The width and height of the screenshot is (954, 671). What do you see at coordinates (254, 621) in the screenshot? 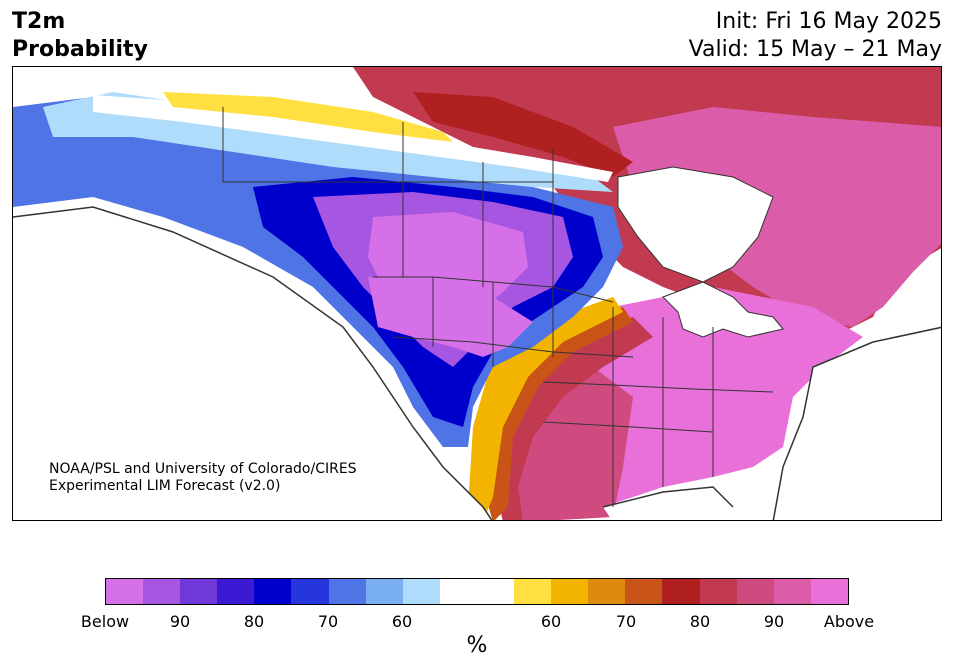
I see `colorbar-label-below-80: 80` at bounding box center [254, 621].